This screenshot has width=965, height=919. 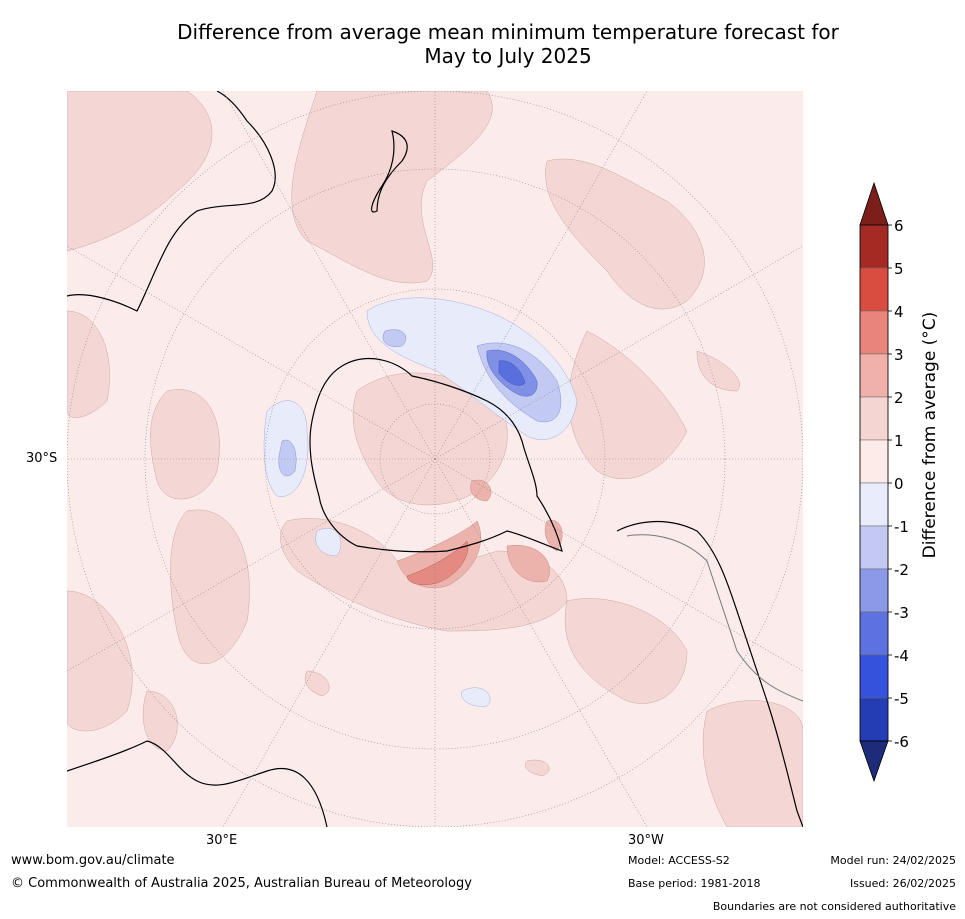 I want to click on colorbar-tick-label: -2, so click(x=901, y=570).